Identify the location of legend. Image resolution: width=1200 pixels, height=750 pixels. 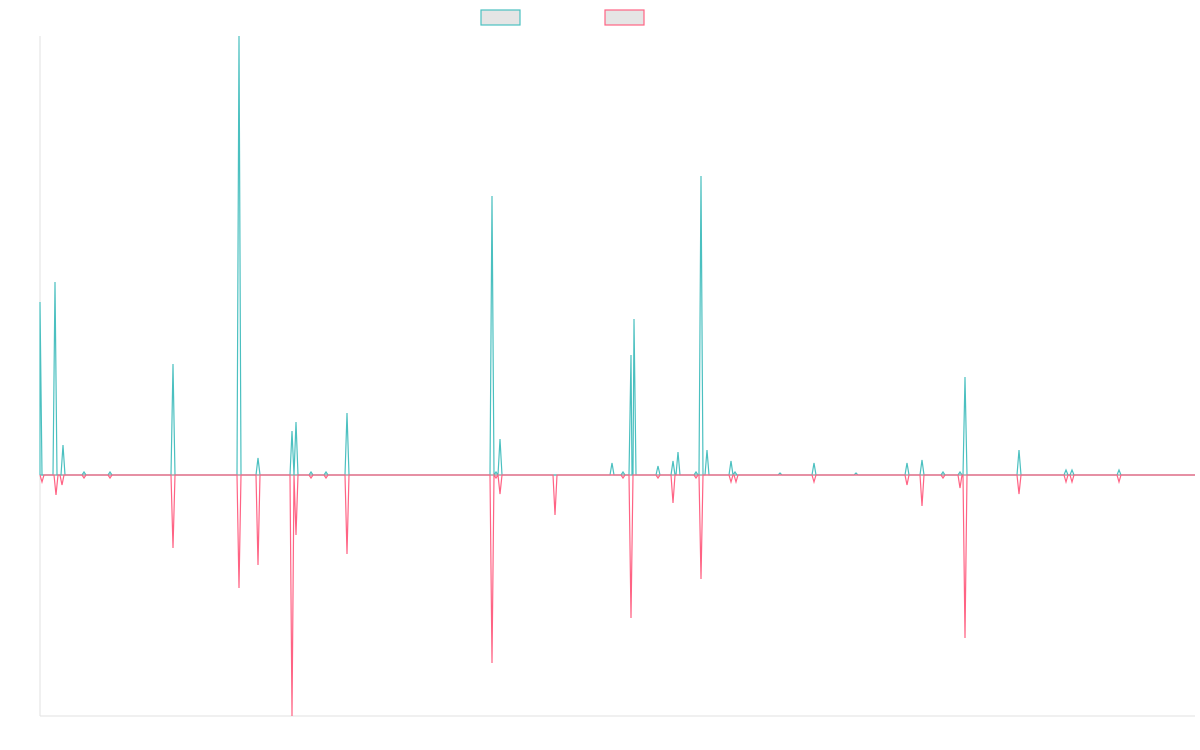
(562, 17).